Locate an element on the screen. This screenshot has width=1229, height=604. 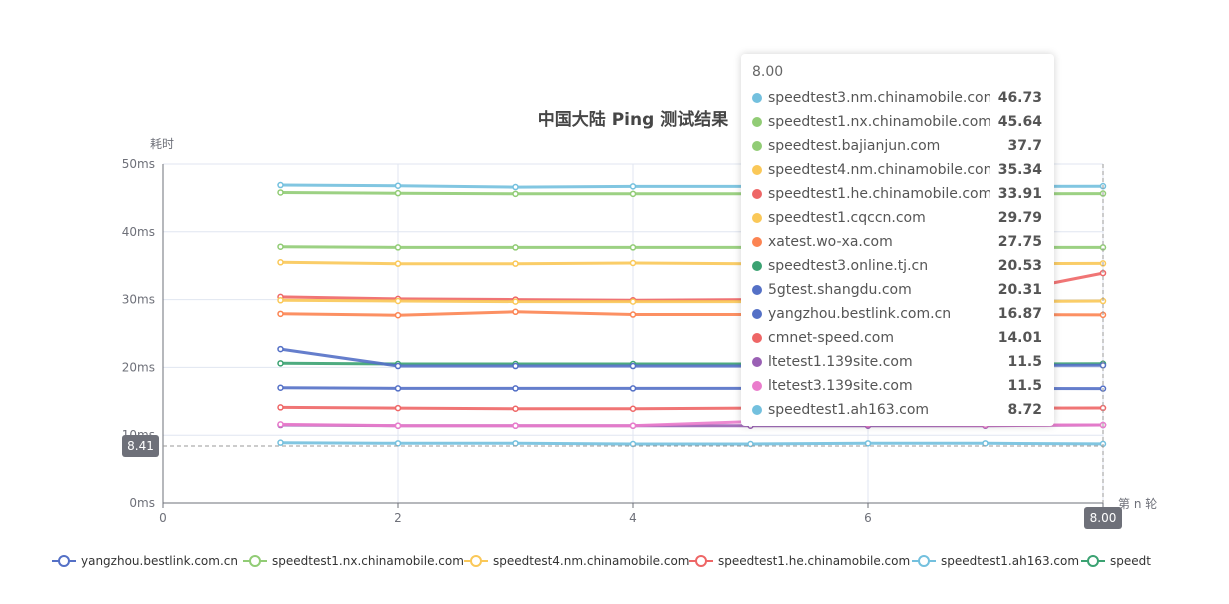
tooltip-series-name: speedtest3.online.tj.cn is located at coordinates (848, 266).